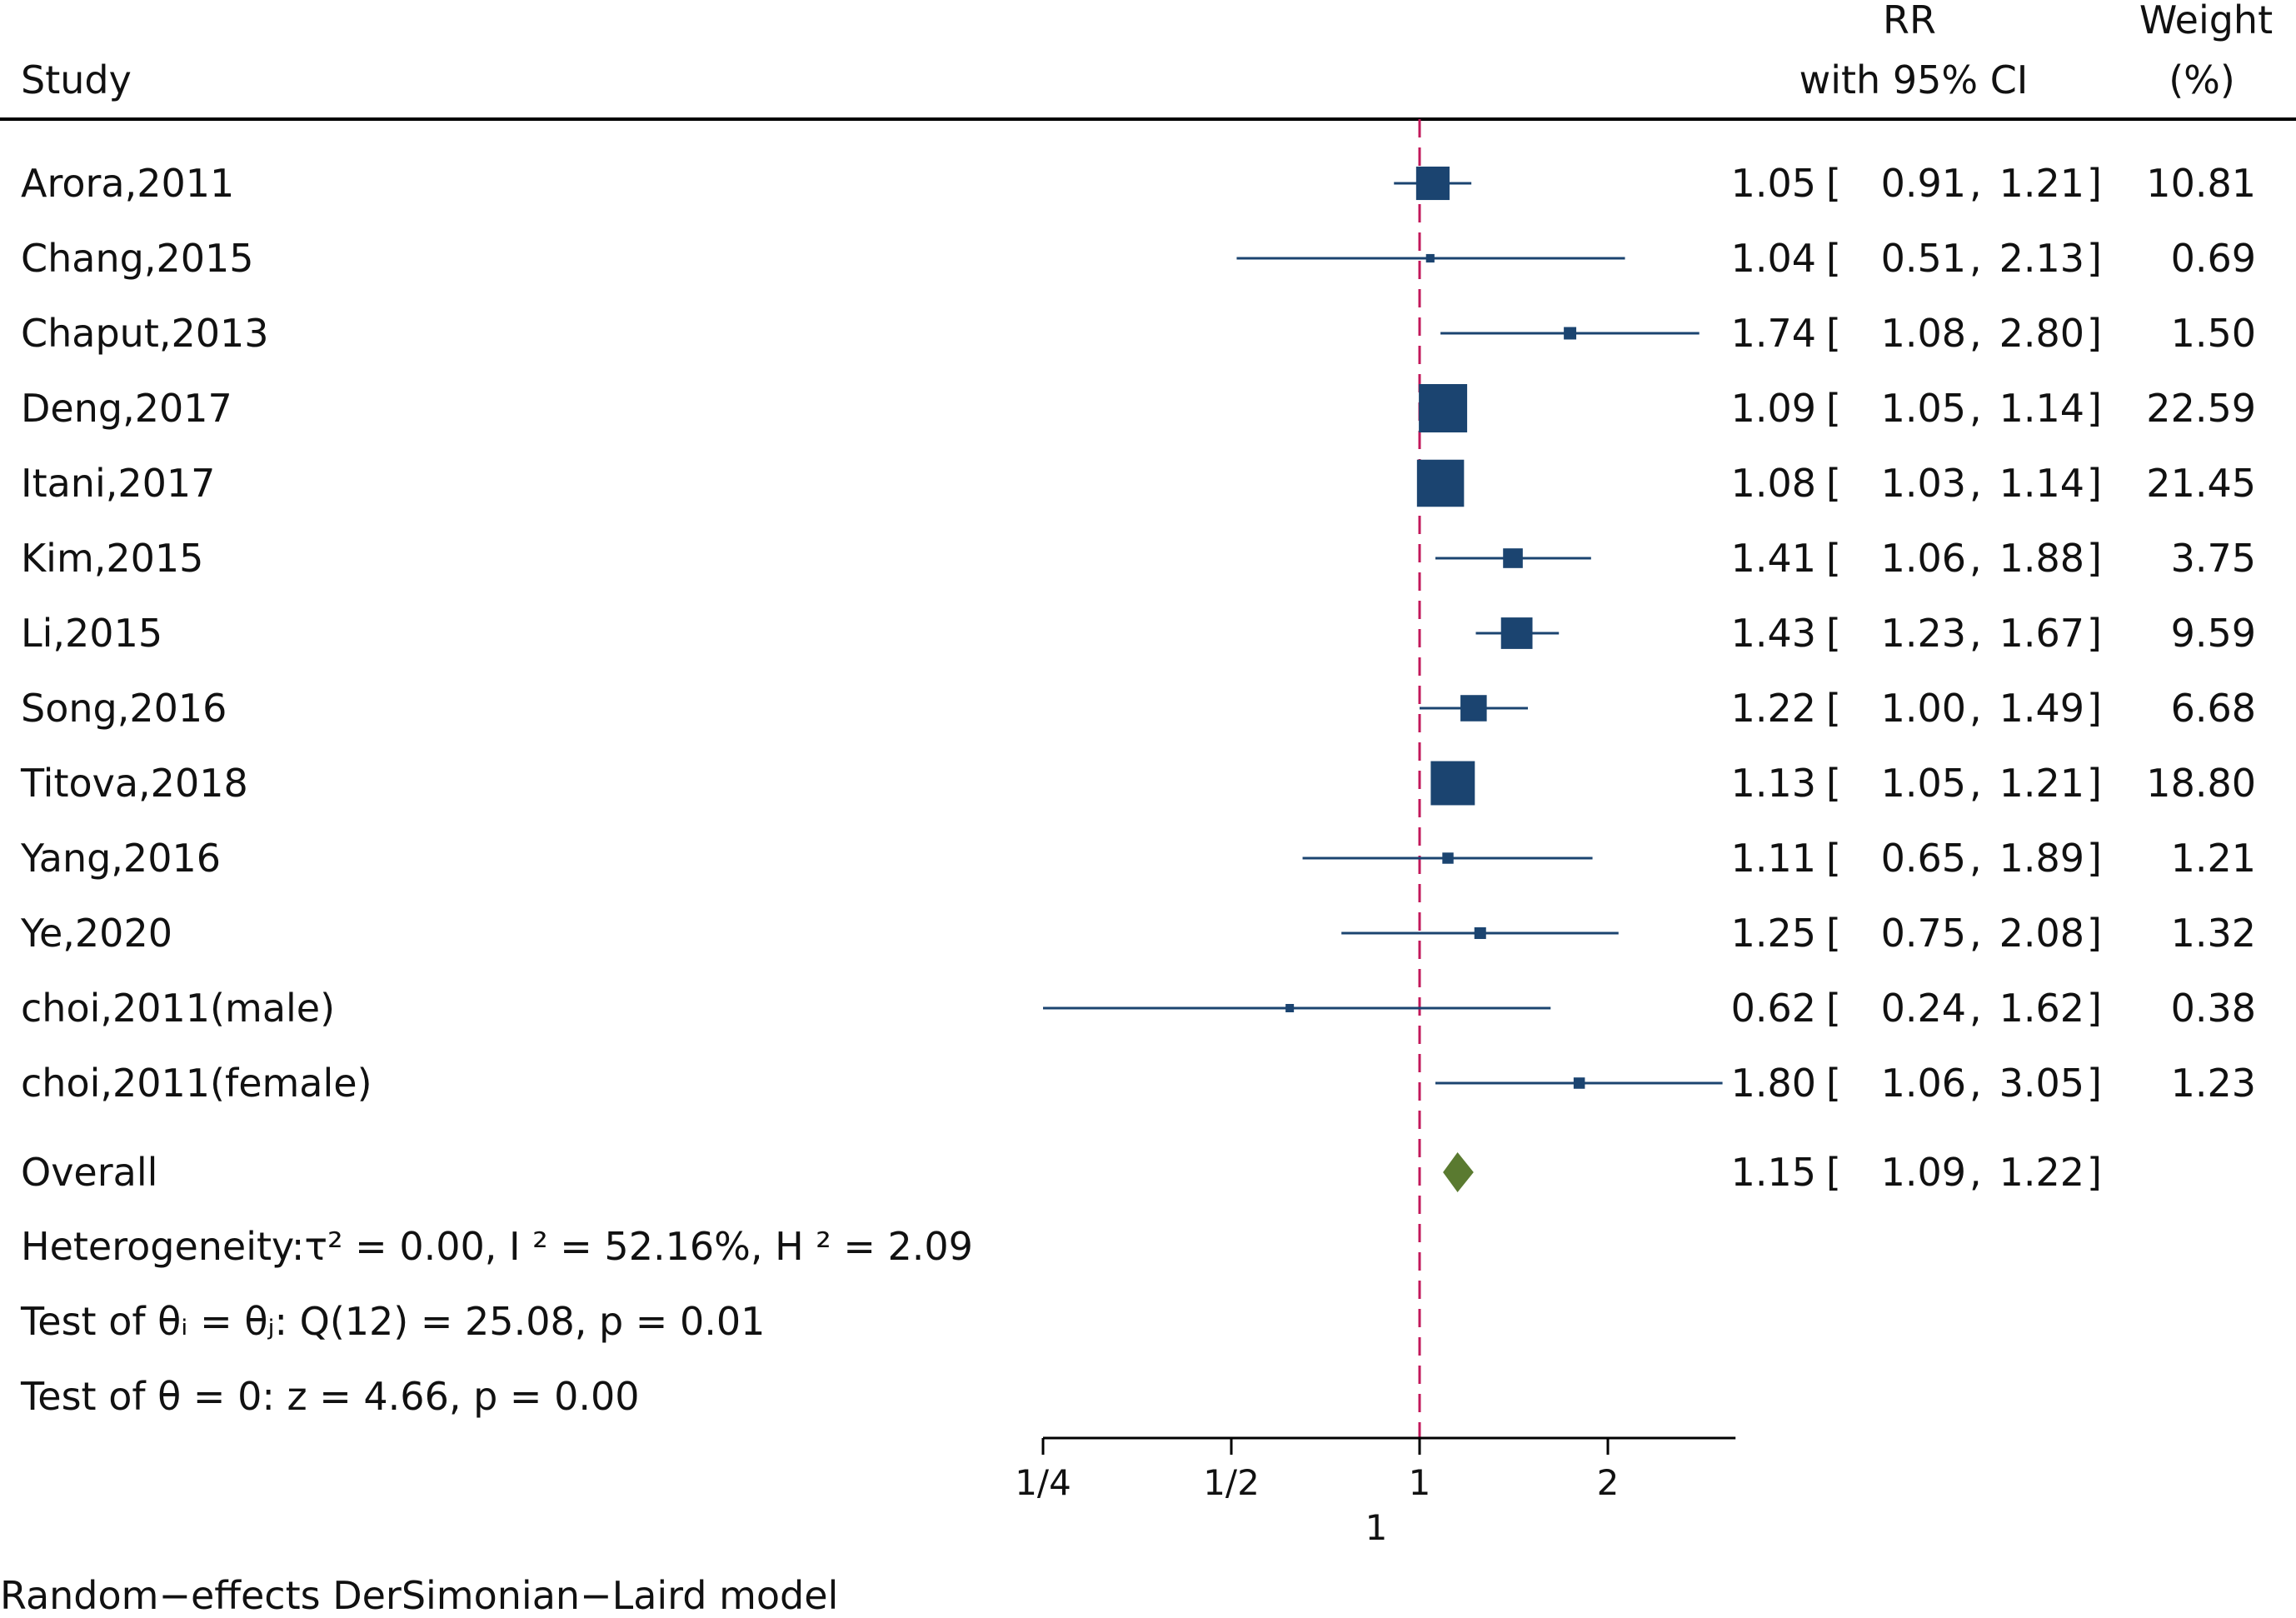 The width and height of the screenshot is (2296, 1618). I want to click on ci-upper: 2.13, so click(2041, 258).